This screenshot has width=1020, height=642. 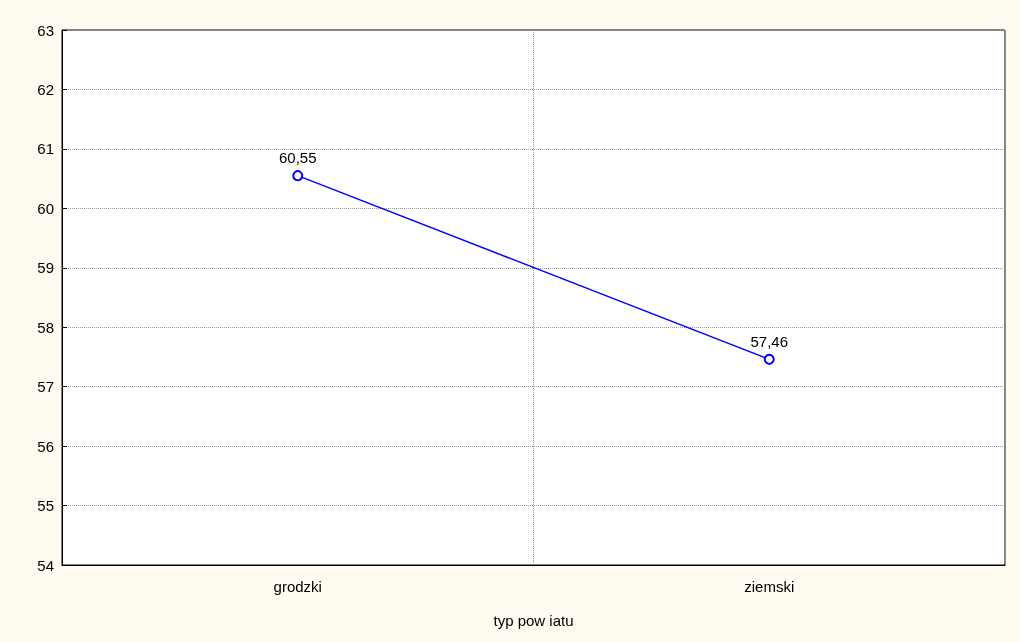 What do you see at coordinates (769, 341) in the screenshot?
I see `data-label: 57,46` at bounding box center [769, 341].